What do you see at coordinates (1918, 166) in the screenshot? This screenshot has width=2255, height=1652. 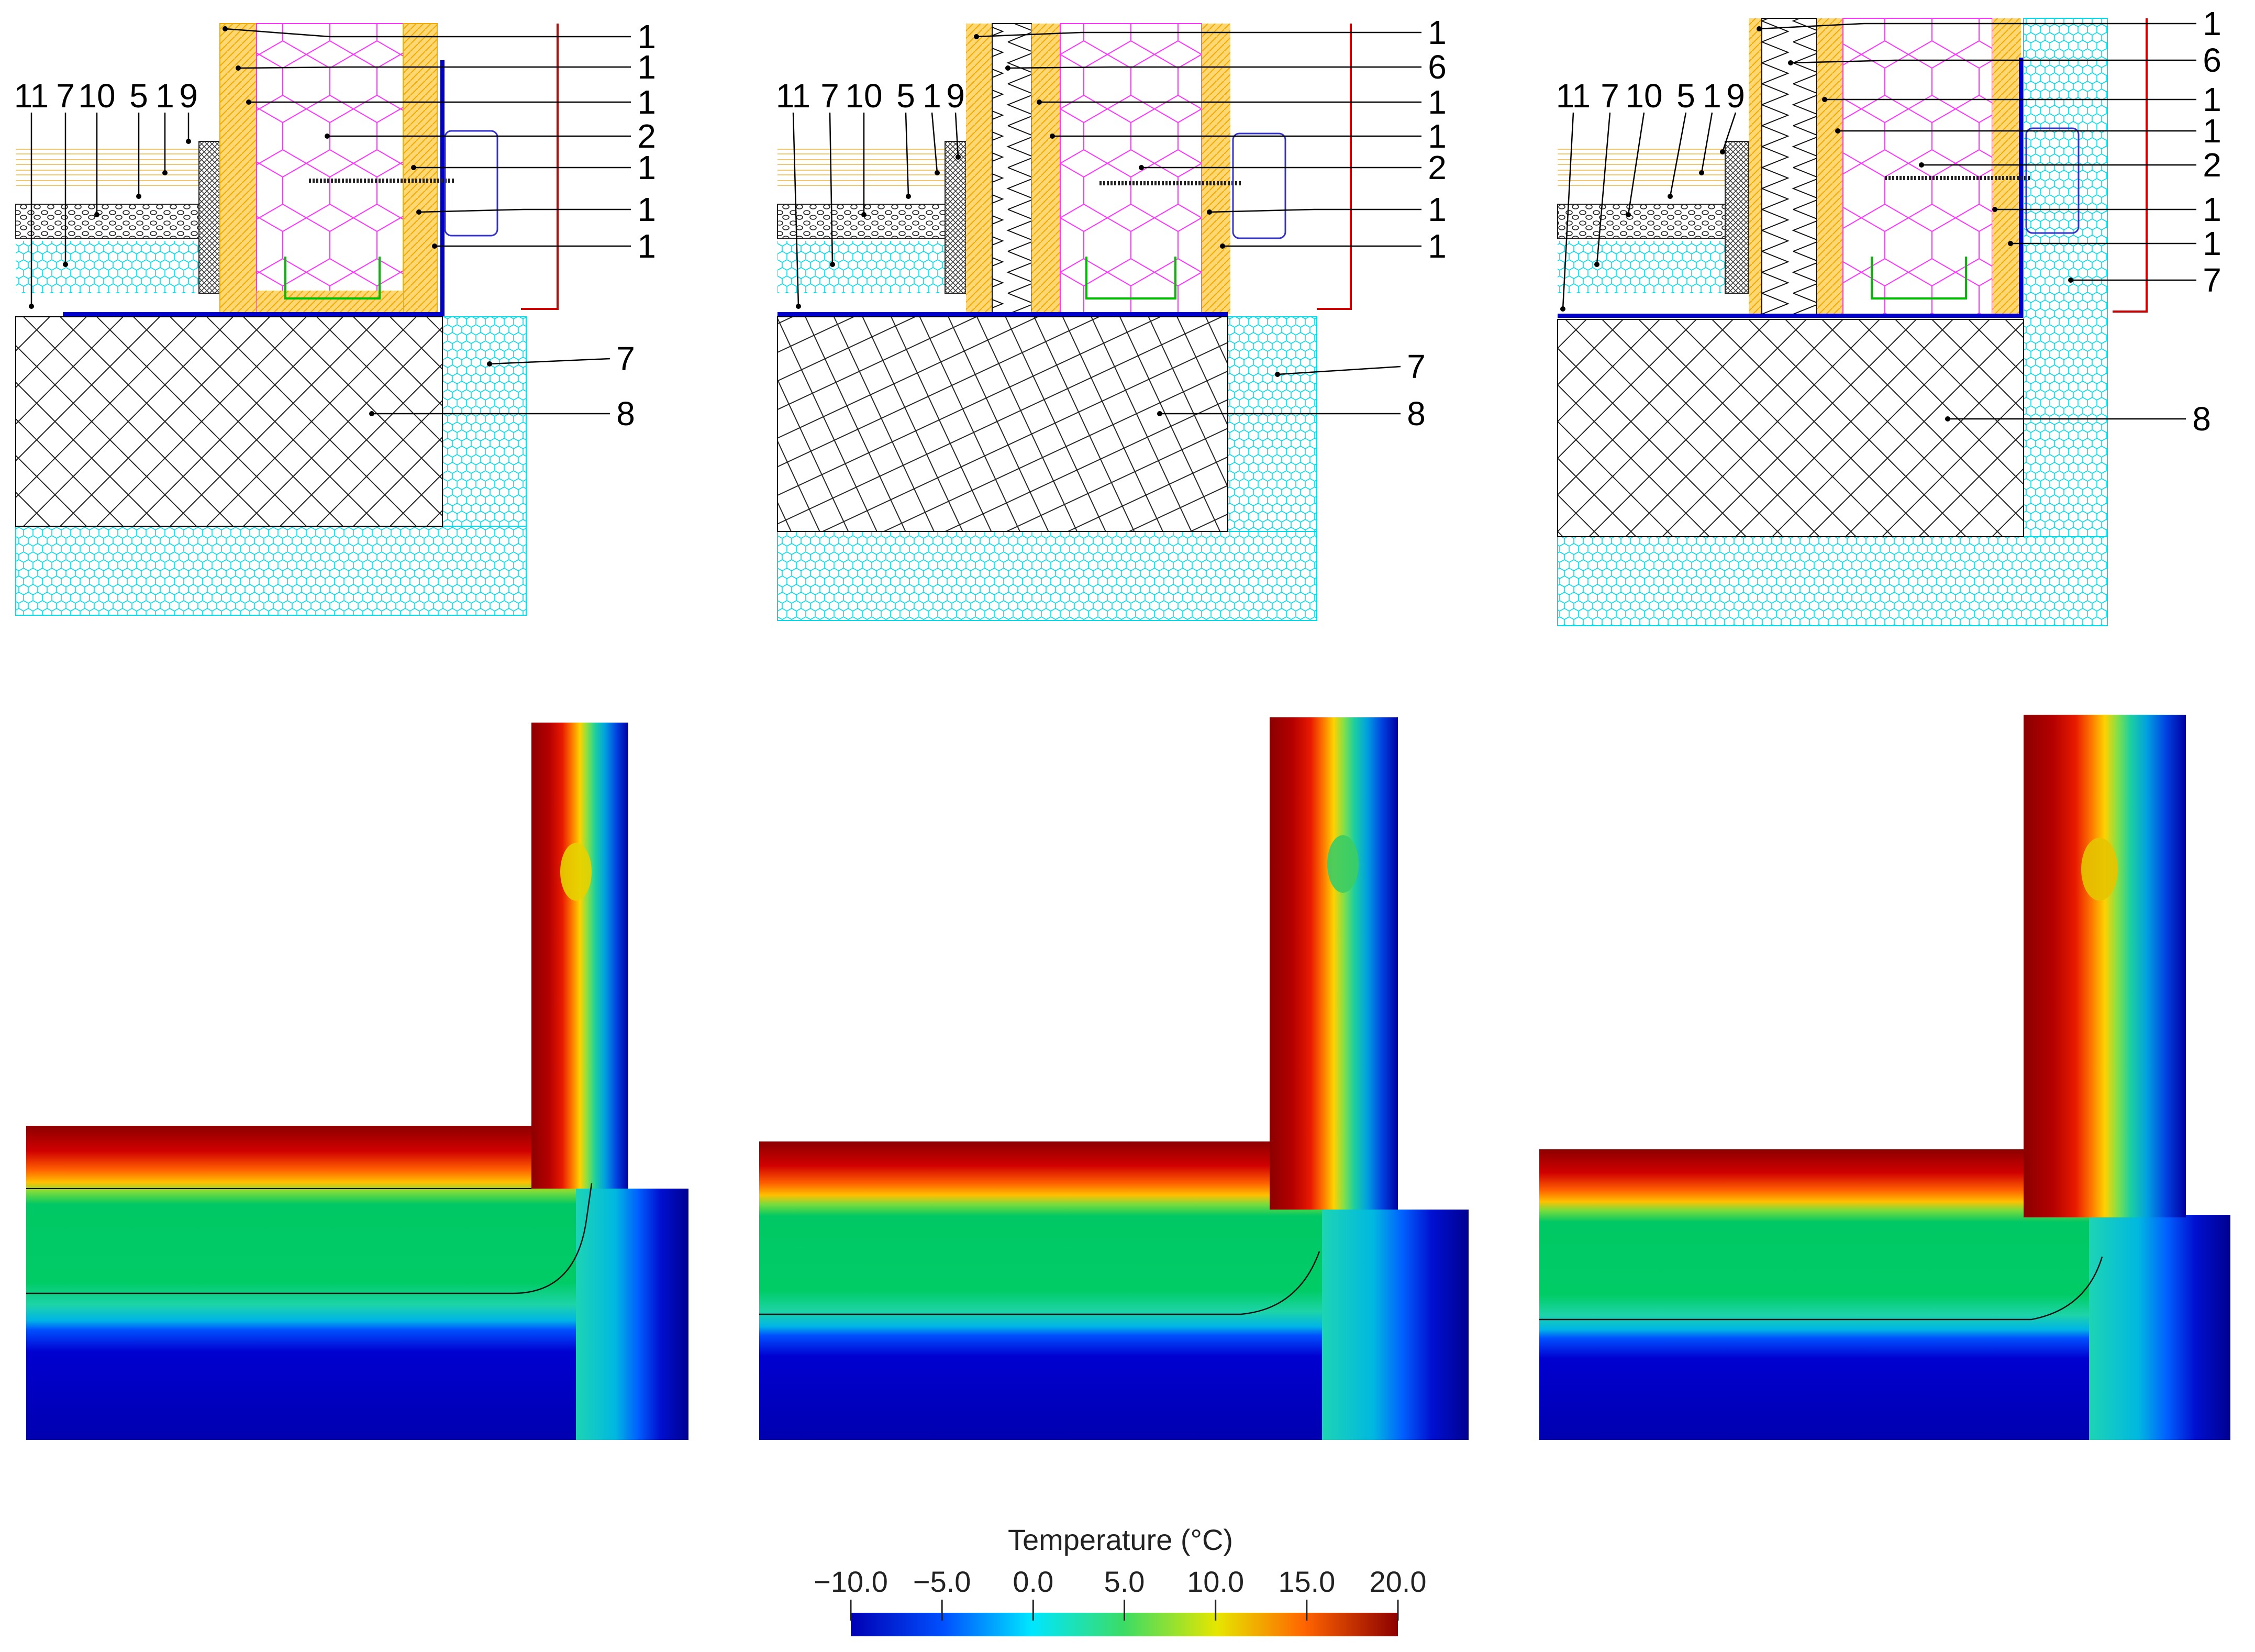 I see `wall-insulation` at bounding box center [1918, 166].